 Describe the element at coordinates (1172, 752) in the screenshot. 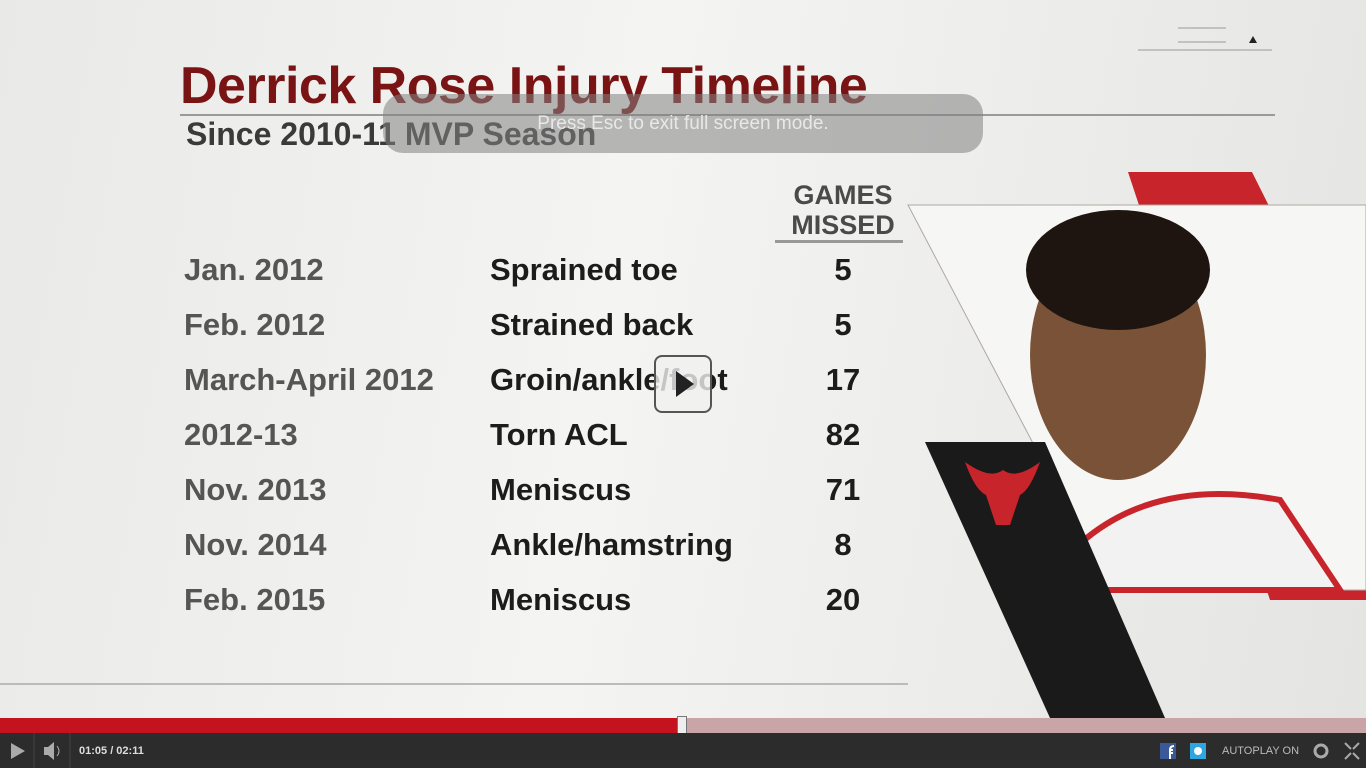

I see `facebook-glyph` at that location.